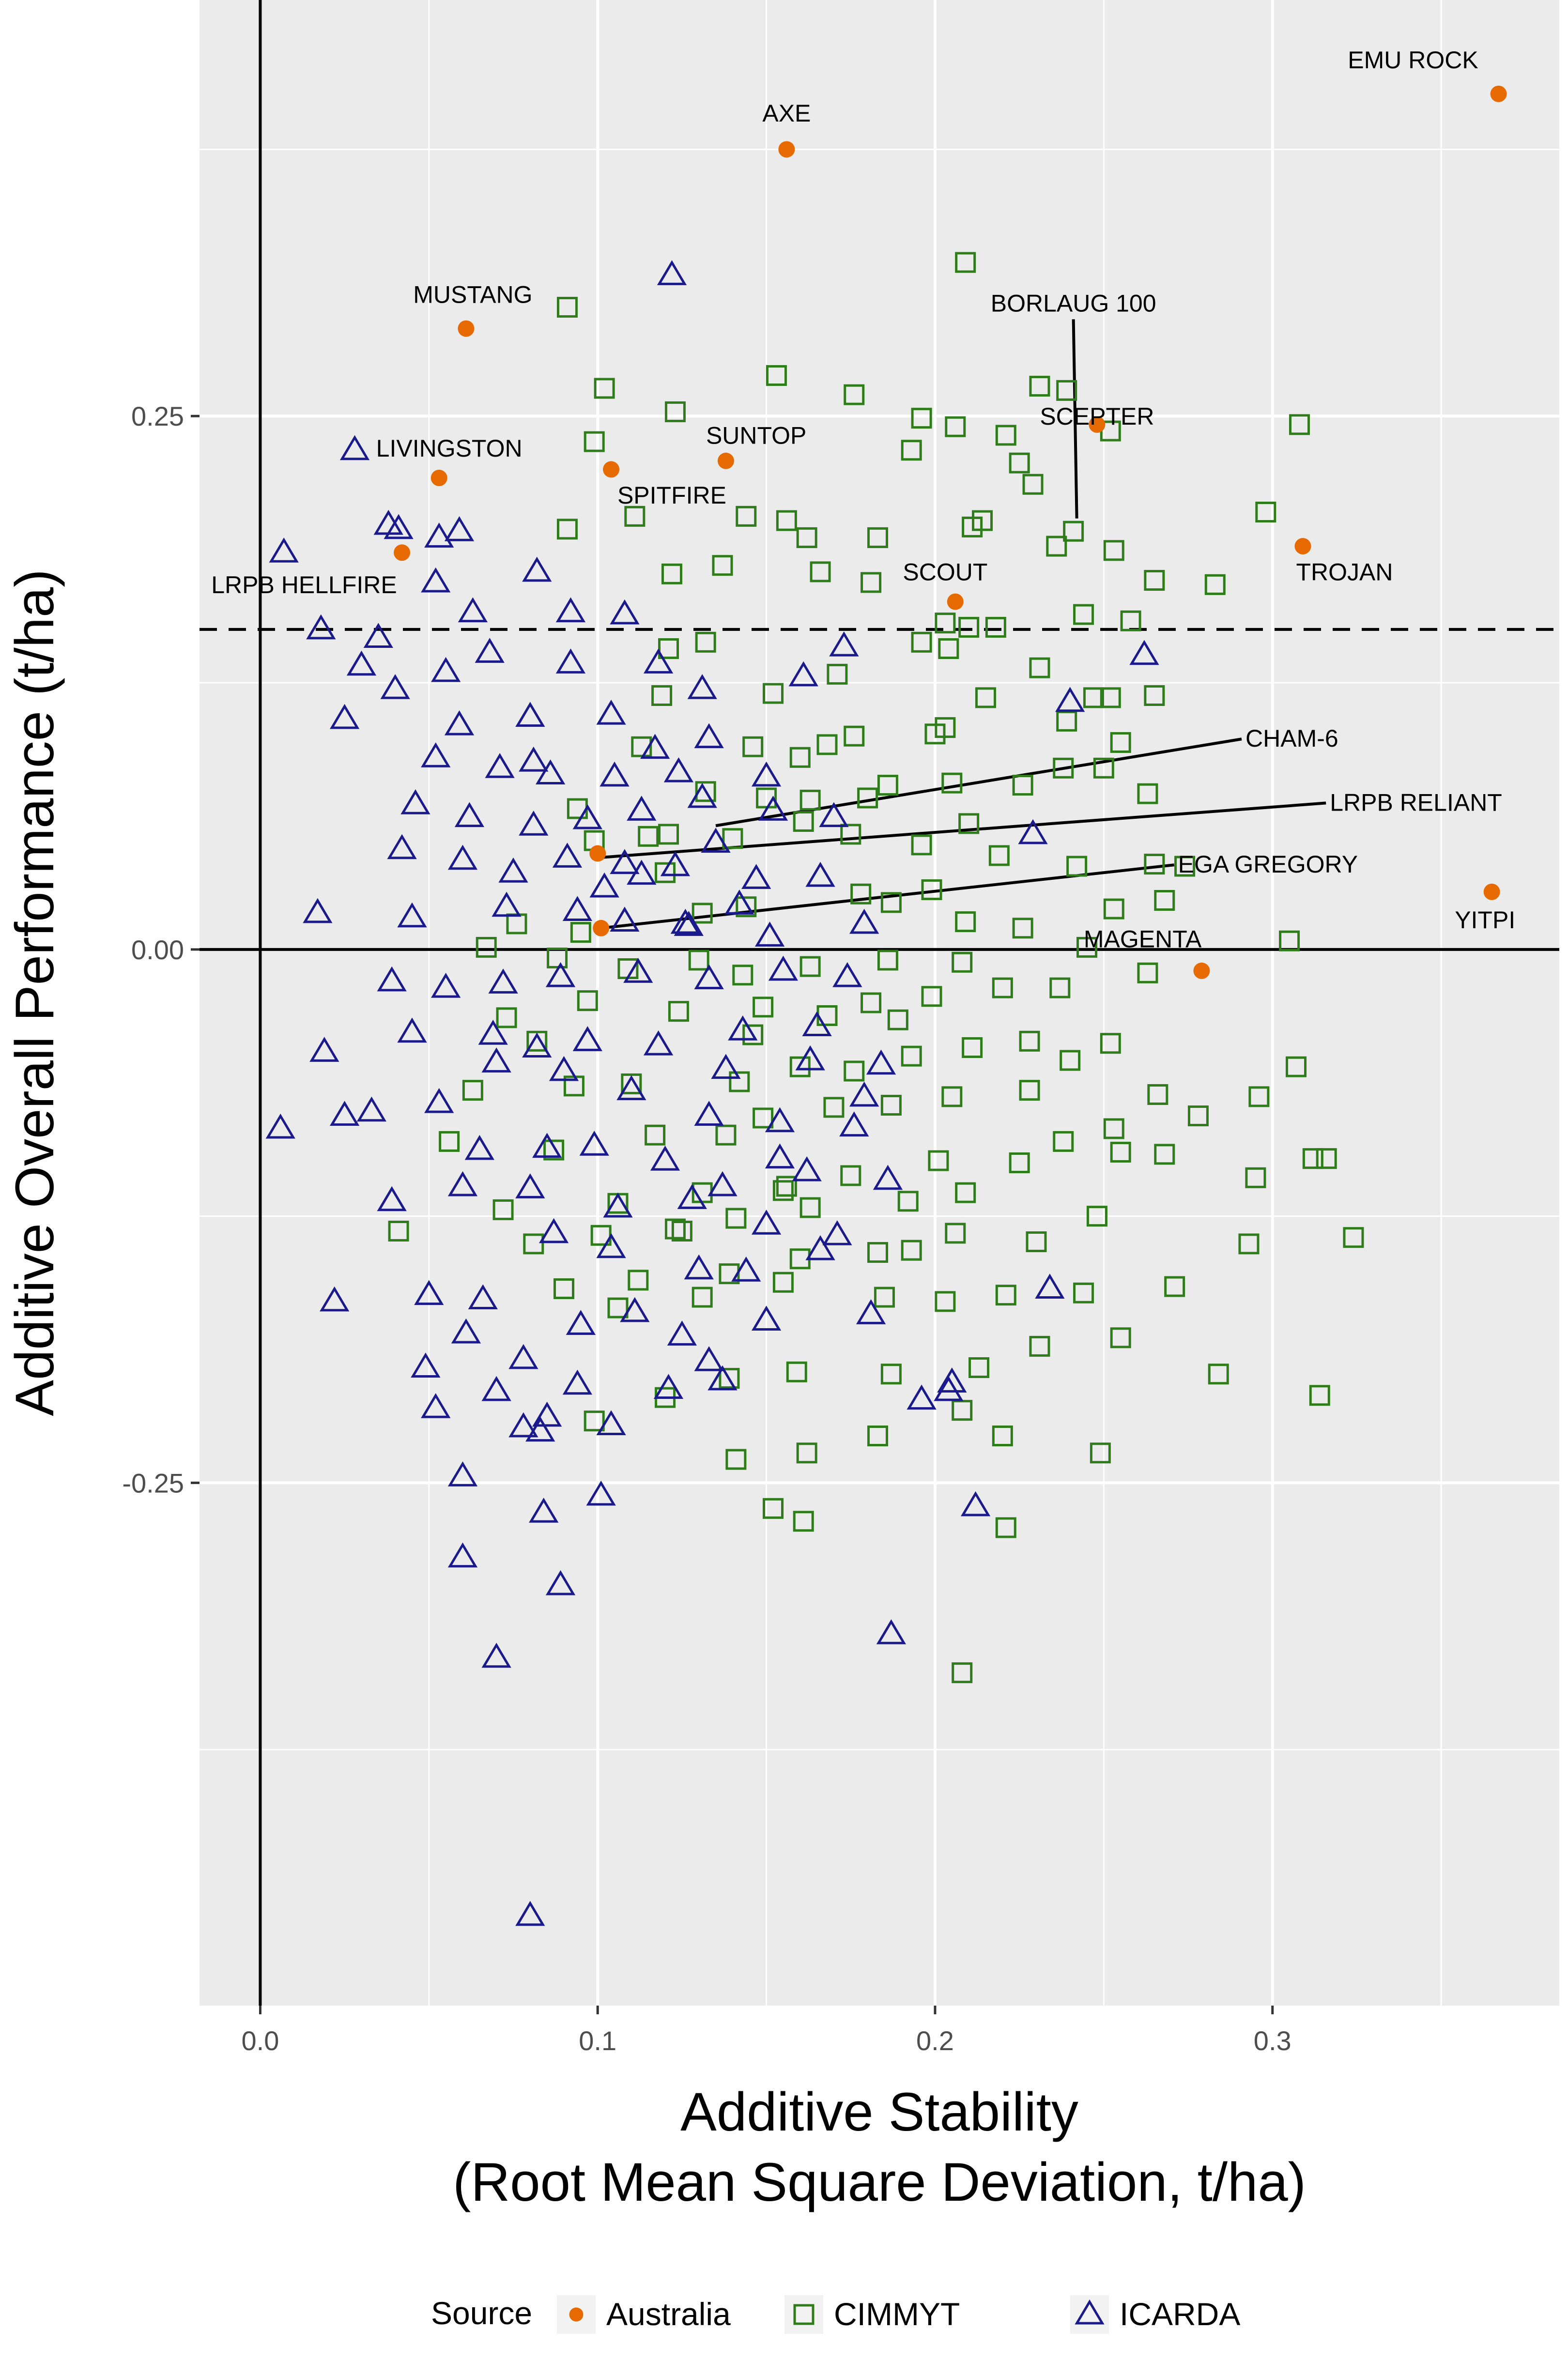 Image resolution: width=1568 pixels, height=2361 pixels. What do you see at coordinates (945, 572) in the screenshot?
I see `label-scout: SCOUT` at bounding box center [945, 572].